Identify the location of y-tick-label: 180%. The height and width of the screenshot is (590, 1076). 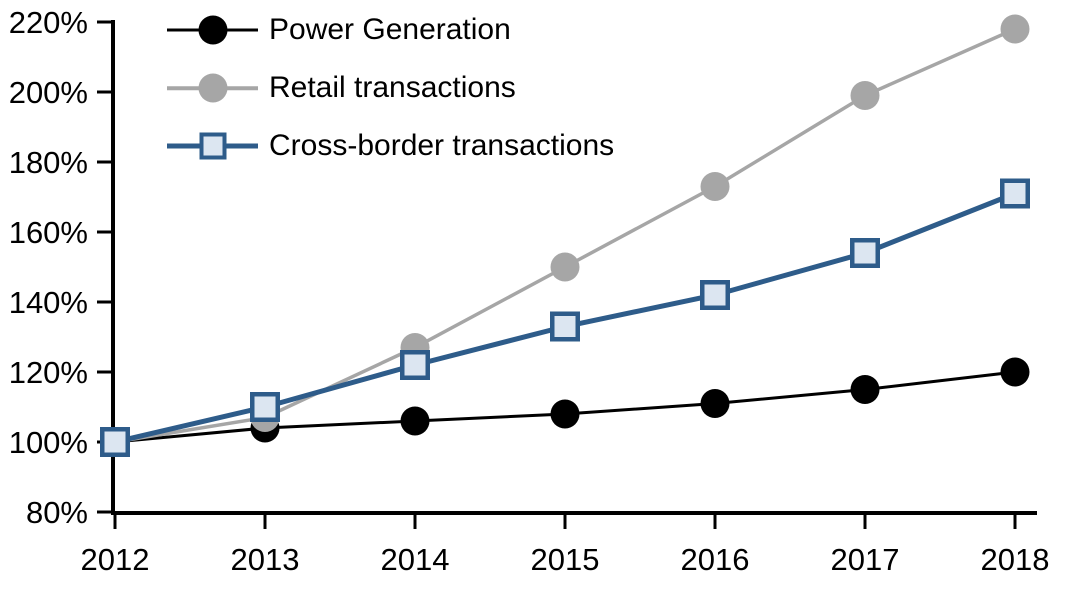
(48, 162).